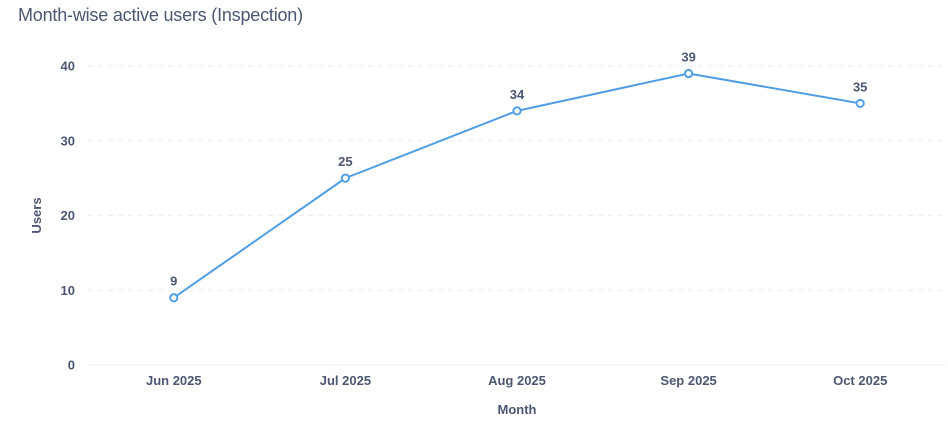 The image size is (948, 422). What do you see at coordinates (860, 380) in the screenshot?
I see `x-tick-label: Oct 2025` at bounding box center [860, 380].